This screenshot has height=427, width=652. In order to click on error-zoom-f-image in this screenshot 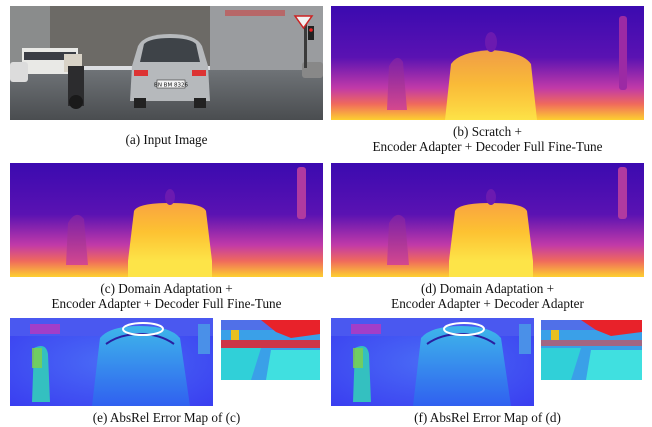, I will do `click(591, 350)`.